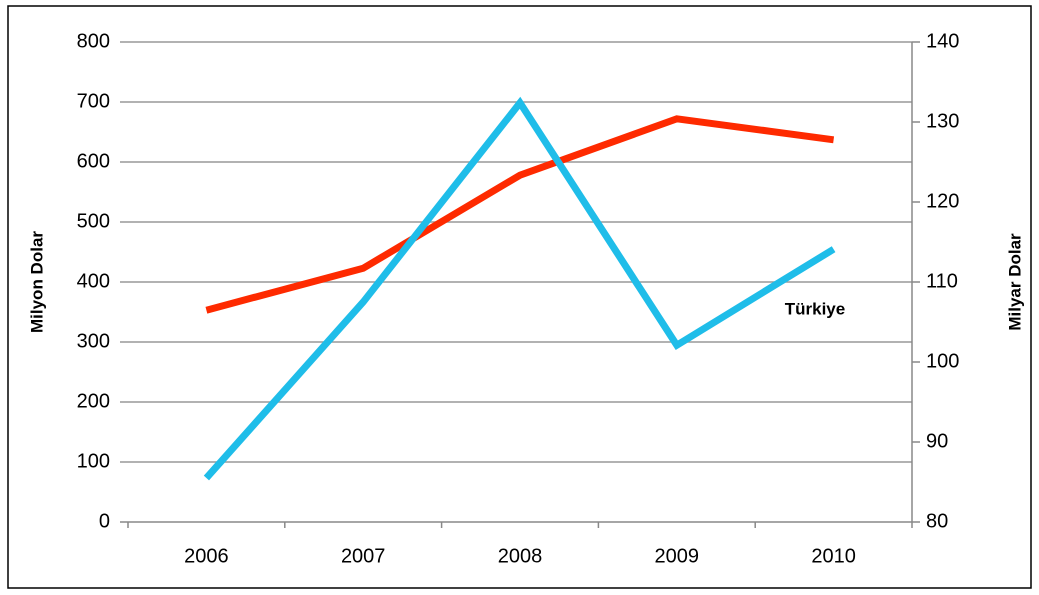 The image size is (1039, 595). What do you see at coordinates (677, 556) in the screenshot?
I see `x-tick-label: 2009` at bounding box center [677, 556].